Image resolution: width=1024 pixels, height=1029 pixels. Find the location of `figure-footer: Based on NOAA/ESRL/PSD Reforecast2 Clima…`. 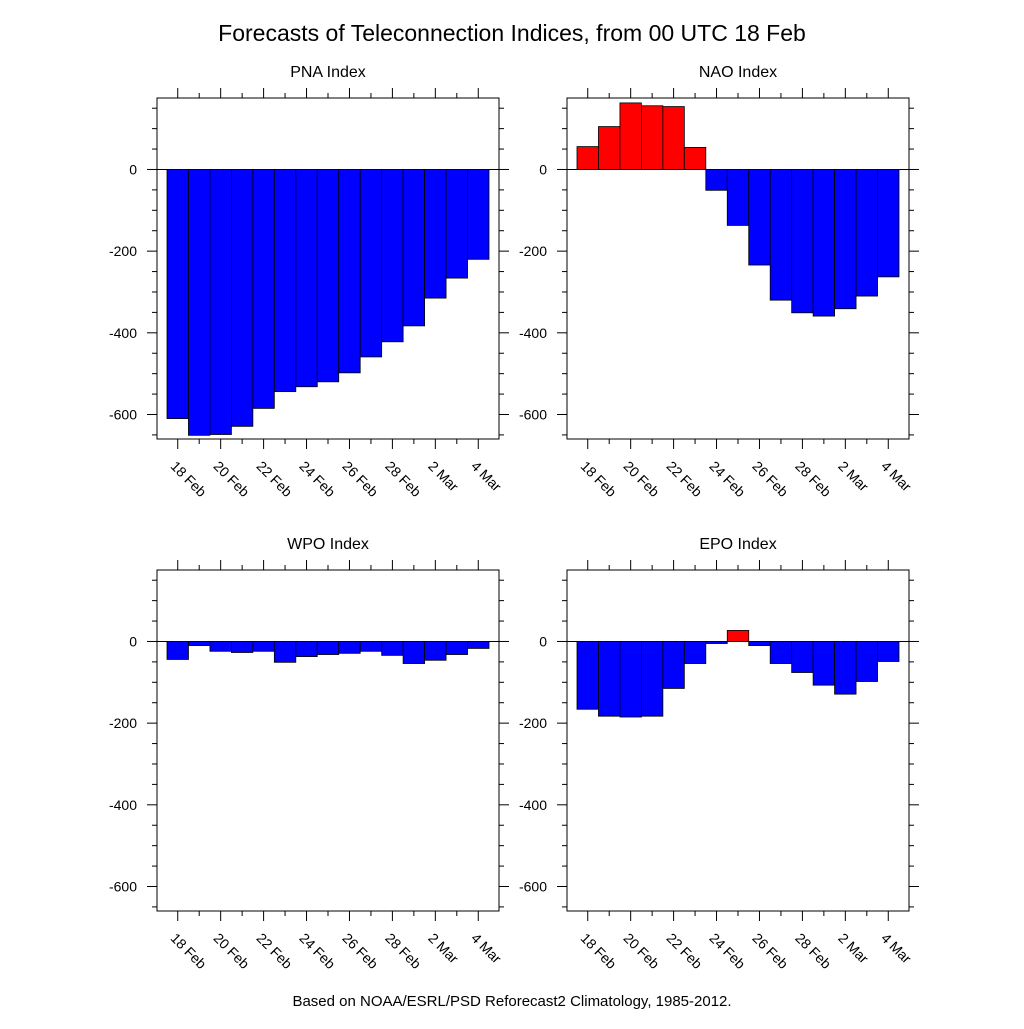

figure-footer: Based on NOAA/ESRL/PSD Reforecast2 Clima… is located at coordinates (511, 1001).